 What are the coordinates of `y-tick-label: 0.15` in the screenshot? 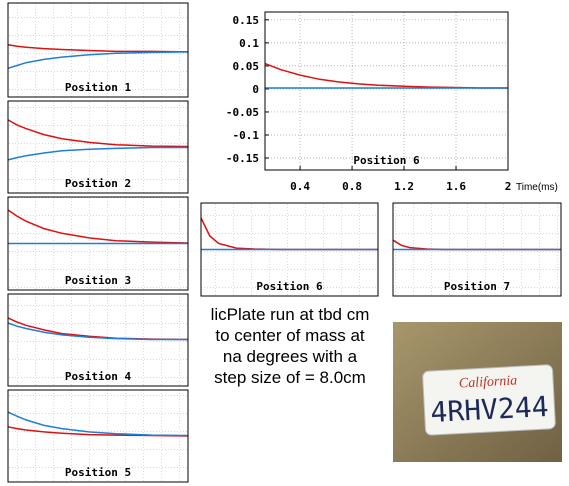 It's located at (246, 20).